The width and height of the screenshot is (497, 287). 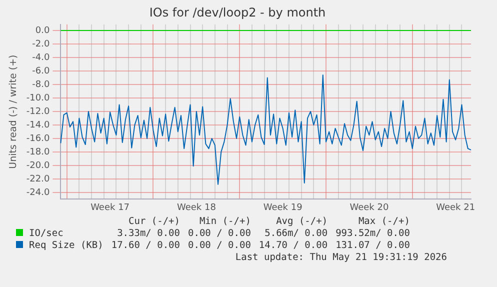 What do you see at coordinates (110, 207) in the screenshot?
I see `x-tick-label: Week 17` at bounding box center [110, 207].